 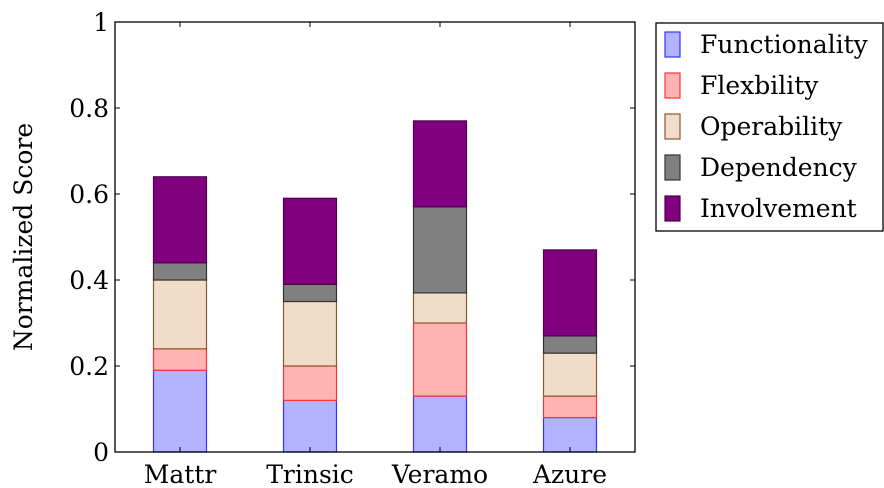 What do you see at coordinates (440, 424) in the screenshot?
I see `bar-functionality-veramo` at bounding box center [440, 424].